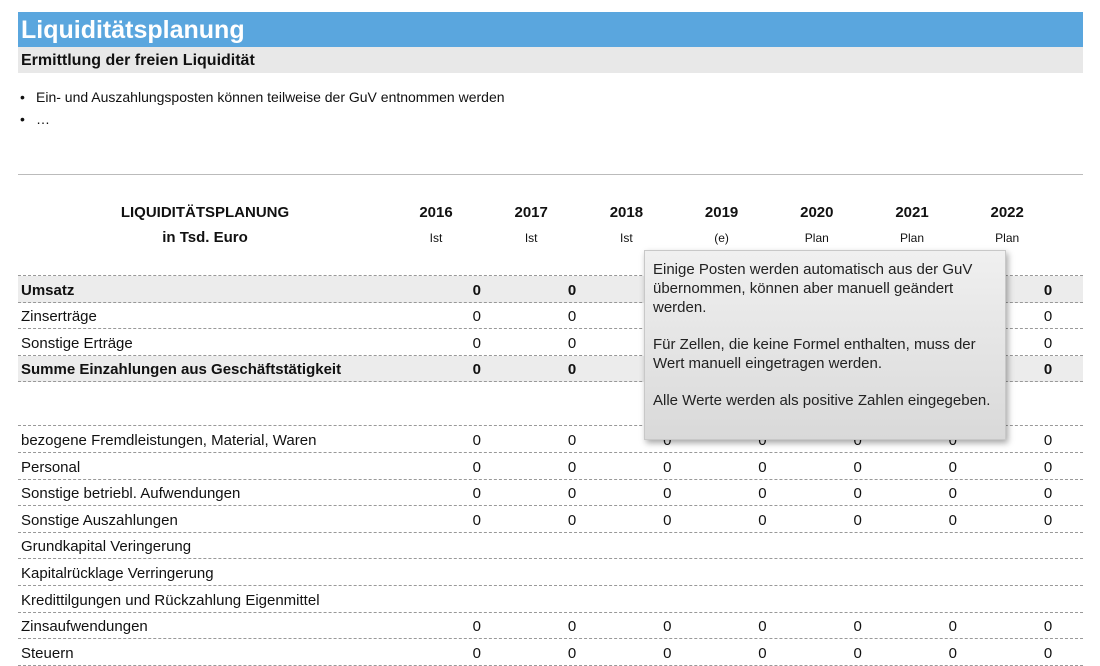 The height and width of the screenshot is (666, 1100). What do you see at coordinates (77, 343) in the screenshot?
I see `row-label: Sonstige Erträge` at bounding box center [77, 343].